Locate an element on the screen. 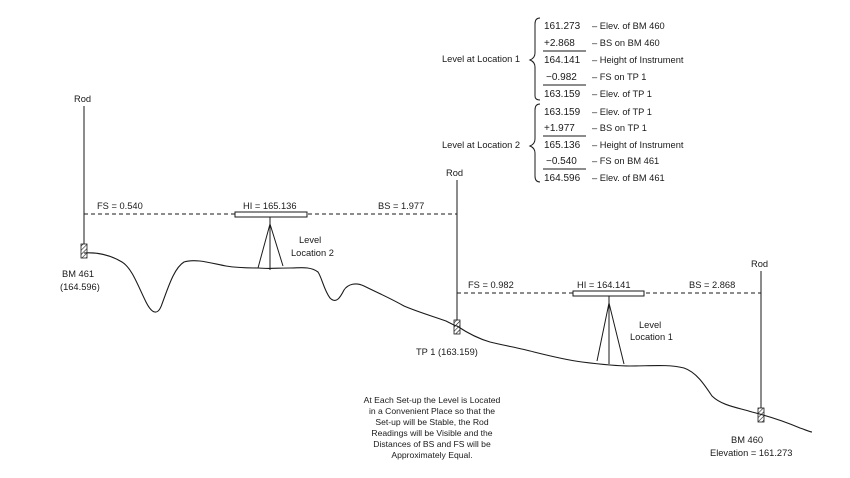 The width and height of the screenshot is (850, 478). bs-reading-location-1: BS = 2.868 is located at coordinates (712, 285).